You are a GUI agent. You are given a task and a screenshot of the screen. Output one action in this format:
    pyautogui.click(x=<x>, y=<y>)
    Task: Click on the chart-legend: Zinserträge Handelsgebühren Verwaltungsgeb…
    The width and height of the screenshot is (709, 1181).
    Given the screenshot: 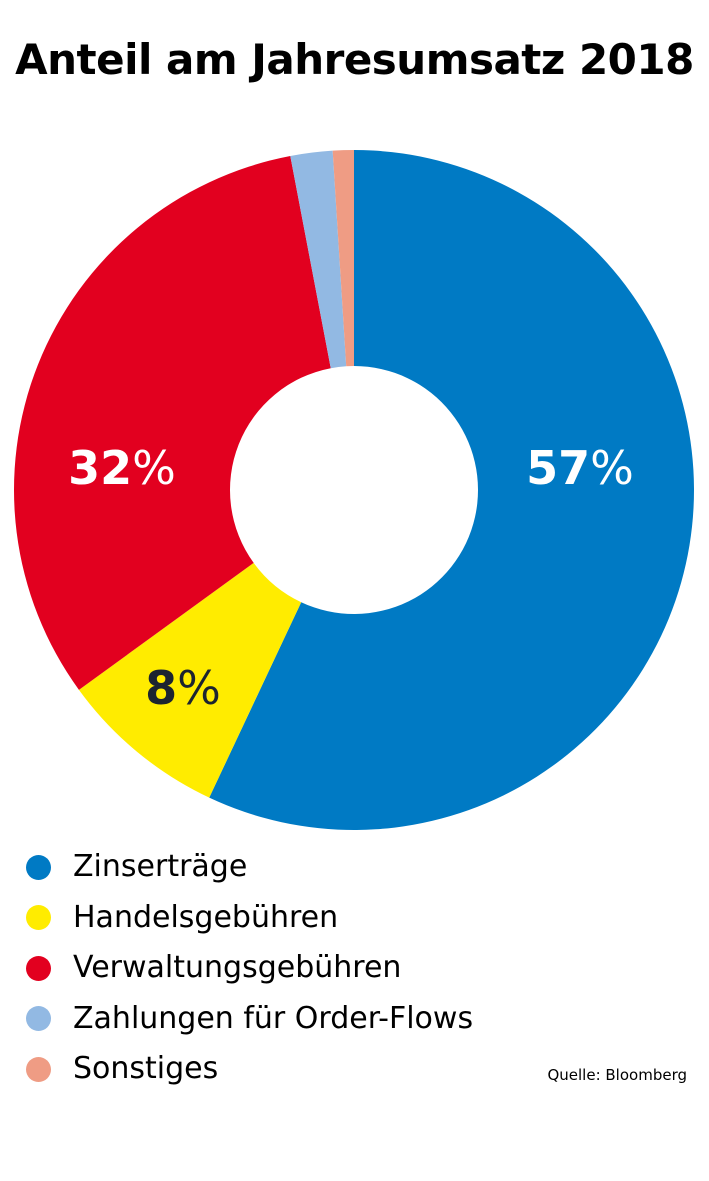 What is the action you would take?
    pyautogui.click(x=249, y=968)
    